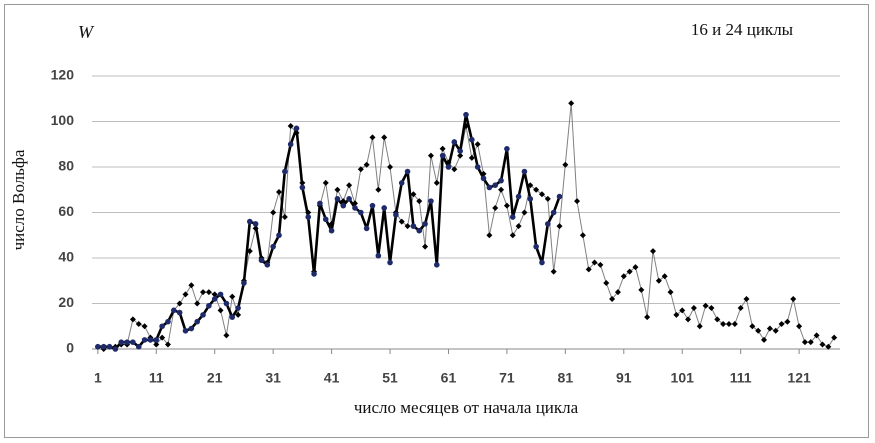 Image resolution: width=875 pixels, height=443 pixels. I want to click on x-axis-label: число месяцев от начала цикла, so click(466, 407).